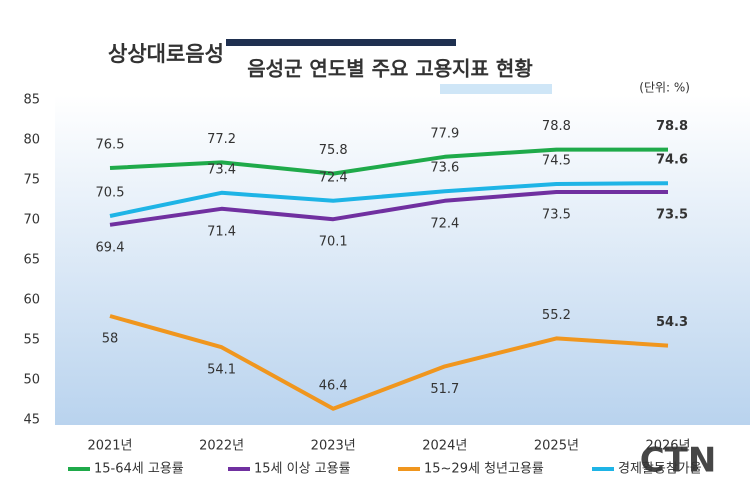 This screenshot has width=750, height=498. What do you see at coordinates (31, 100) in the screenshot?
I see `y-tick-label: 85` at bounding box center [31, 100].